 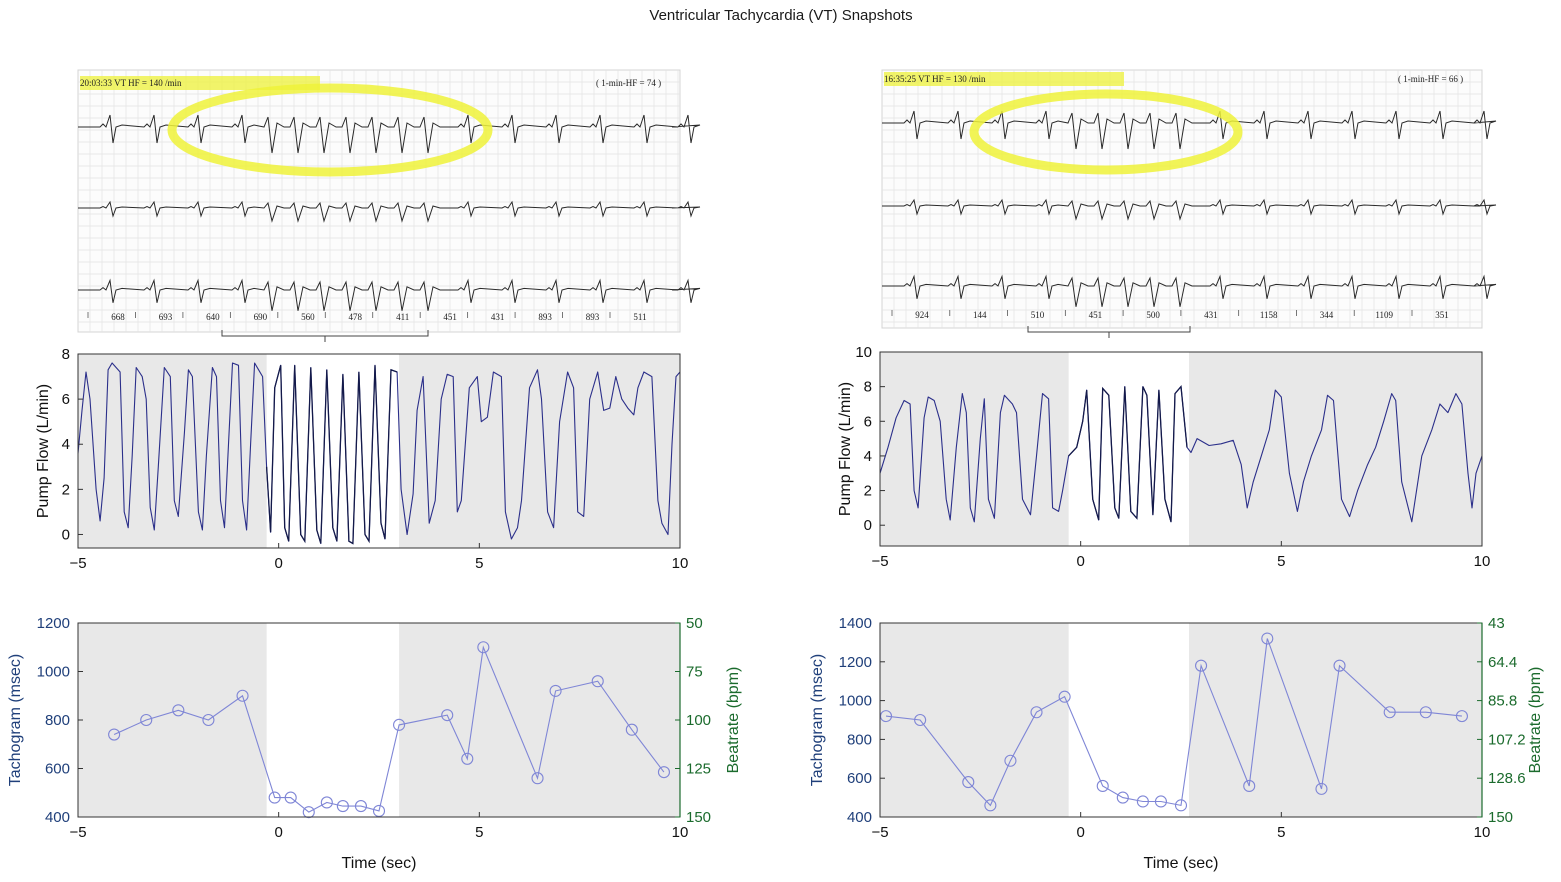 What do you see at coordinates (980, 315) in the screenshot?
I see `ecg-interval-label: 144` at bounding box center [980, 315].